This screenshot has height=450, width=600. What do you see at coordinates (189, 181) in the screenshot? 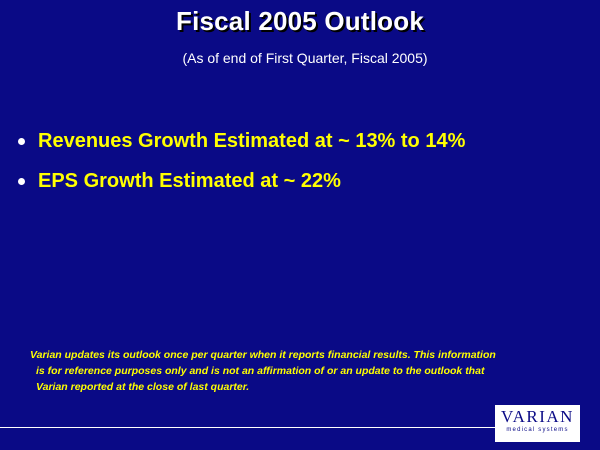
I see `bullet-text: EPS Growth Estimated at ~ 22%` at bounding box center [189, 181].